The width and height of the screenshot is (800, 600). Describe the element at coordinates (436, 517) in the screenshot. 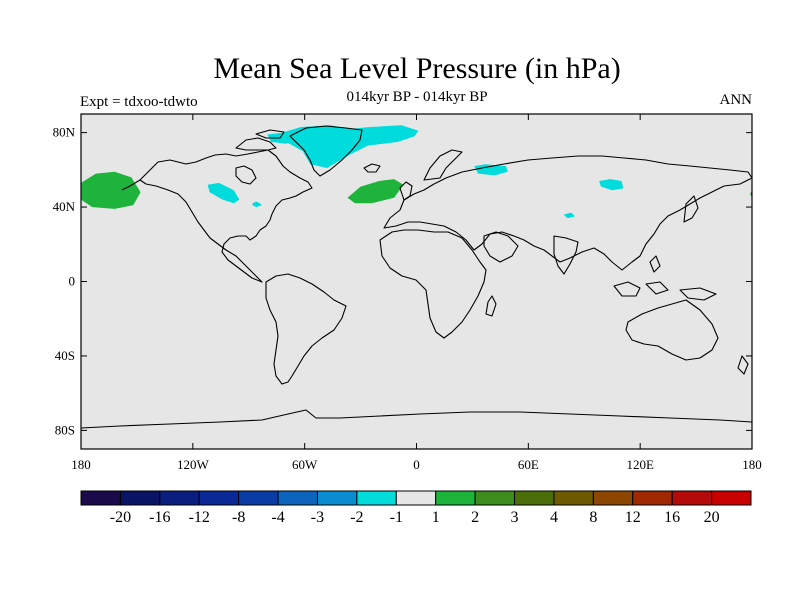

I see `colorbar-label: 1` at that location.